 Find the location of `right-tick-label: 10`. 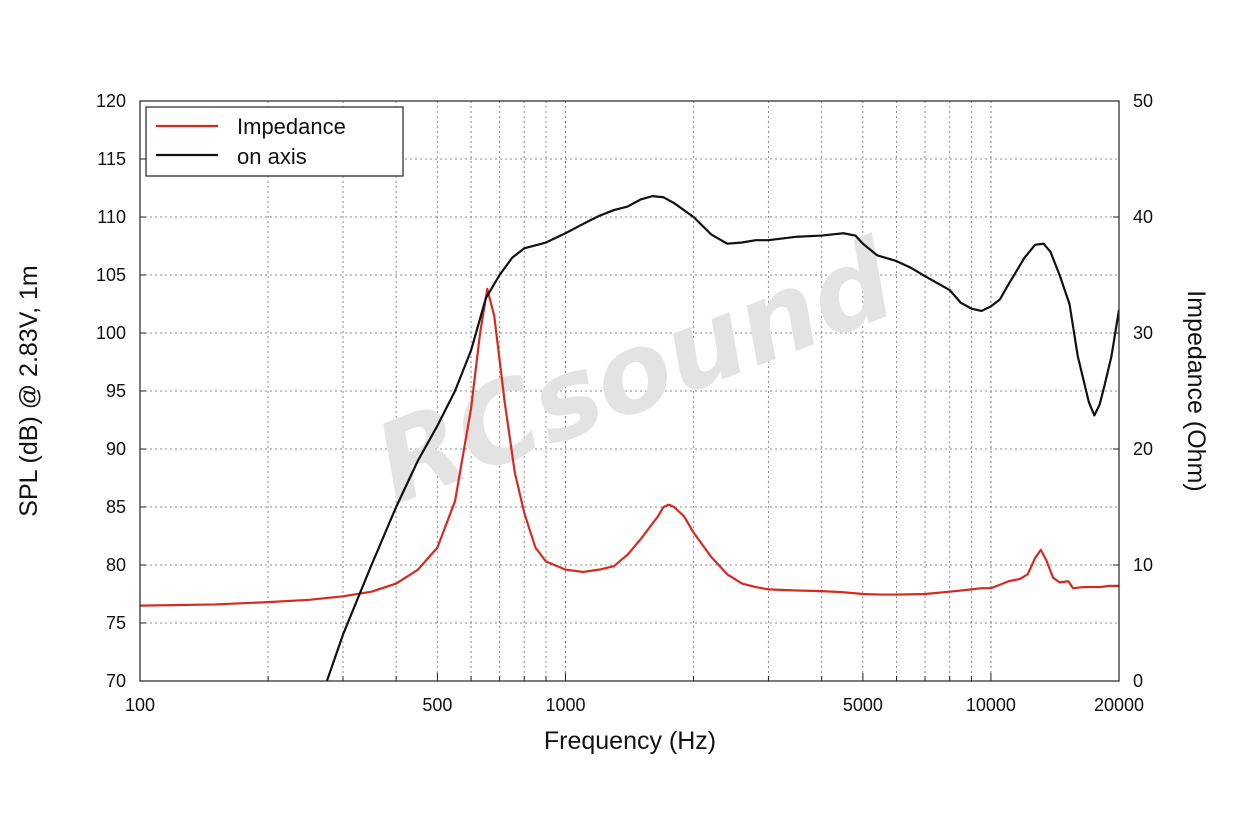

right-tick-label: 10 is located at coordinates (1143, 565).